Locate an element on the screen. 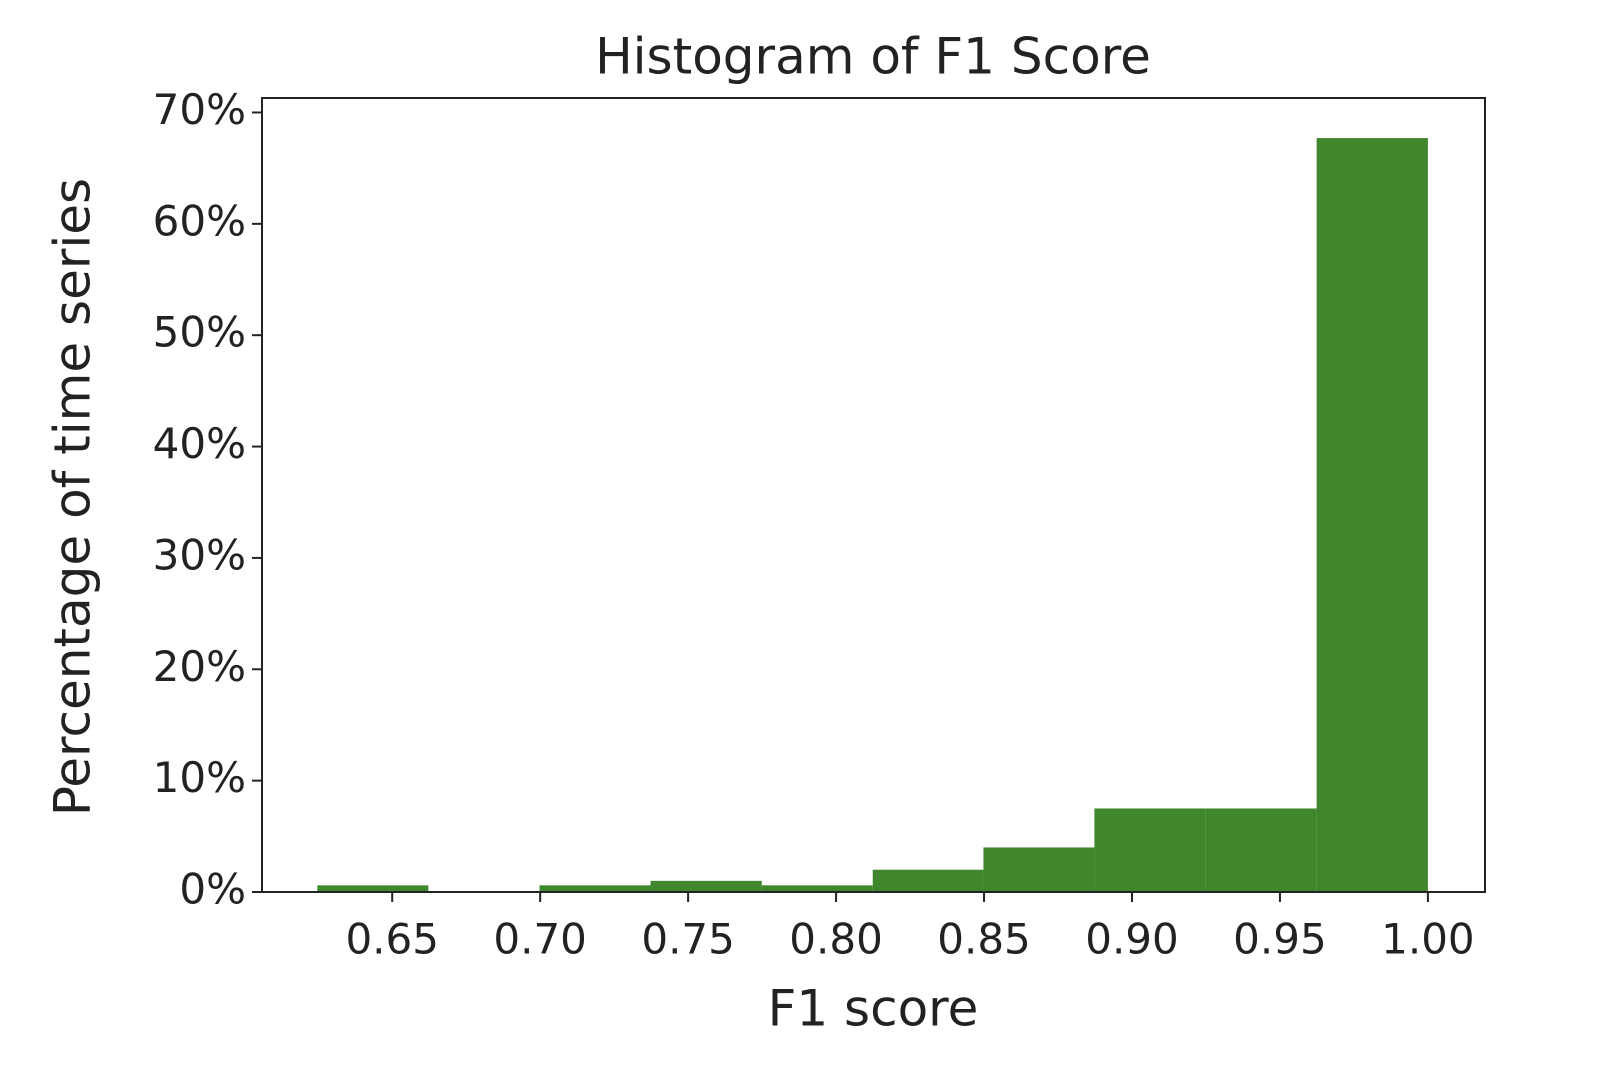 The height and width of the screenshot is (1088, 1598). x-tick-label: 1.00 is located at coordinates (1428, 939).